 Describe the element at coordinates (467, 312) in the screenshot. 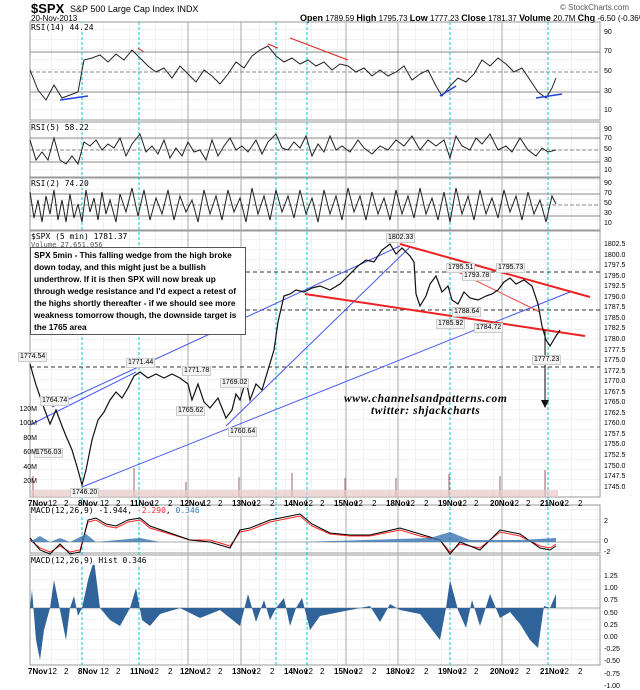

I see `price-label-point: 1788.64` at that location.